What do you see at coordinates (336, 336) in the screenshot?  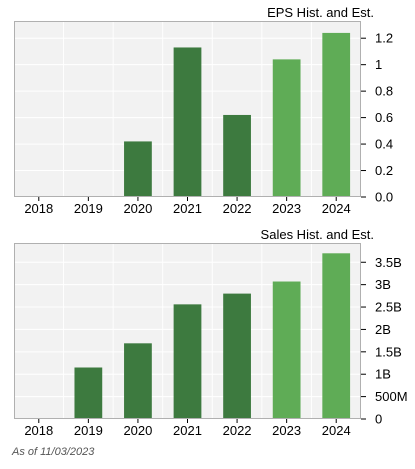 I see `sales-bar-2024` at bounding box center [336, 336].